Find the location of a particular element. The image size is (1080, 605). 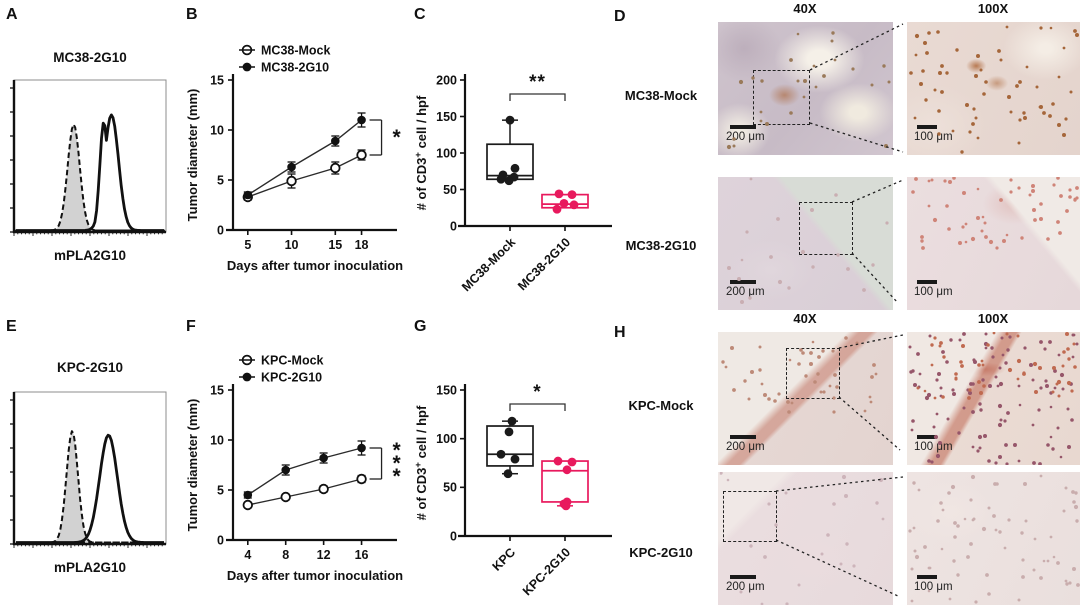

svg-text: 18 is located at coordinates (362, 245).